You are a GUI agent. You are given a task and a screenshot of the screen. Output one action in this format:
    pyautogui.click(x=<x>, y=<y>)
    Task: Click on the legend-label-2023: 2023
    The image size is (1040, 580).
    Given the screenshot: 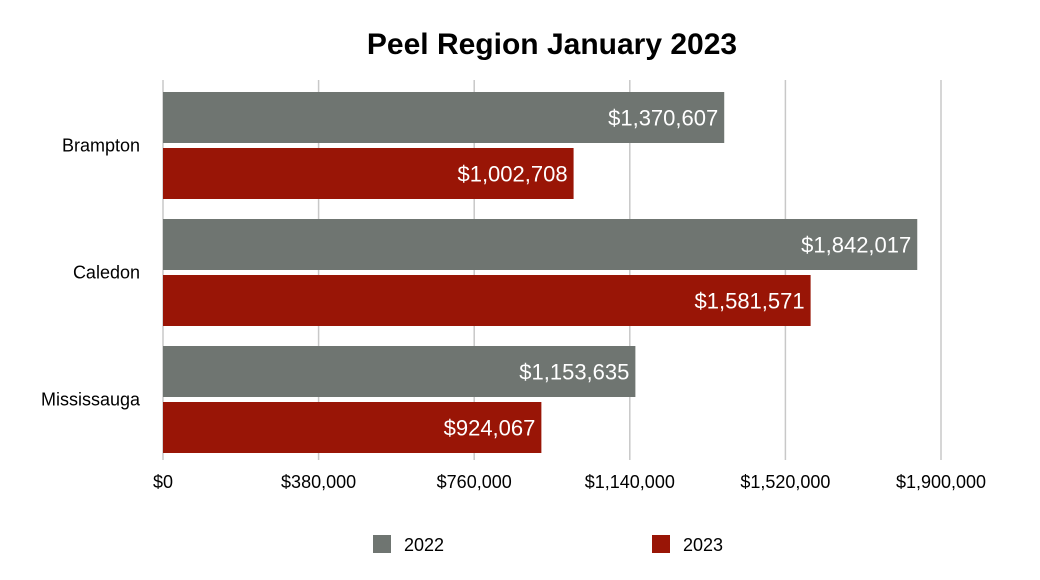 What is the action you would take?
    pyautogui.click(x=703, y=545)
    